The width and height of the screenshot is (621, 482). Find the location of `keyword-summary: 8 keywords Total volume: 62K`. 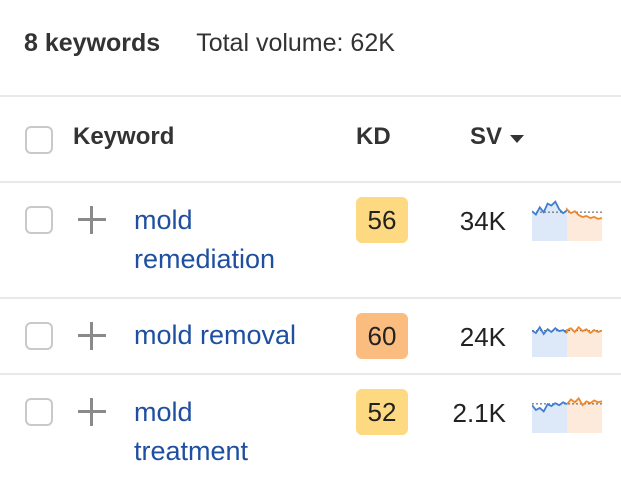

keyword-summary: 8 keywords Total volume: 62K is located at coordinates (209, 43).